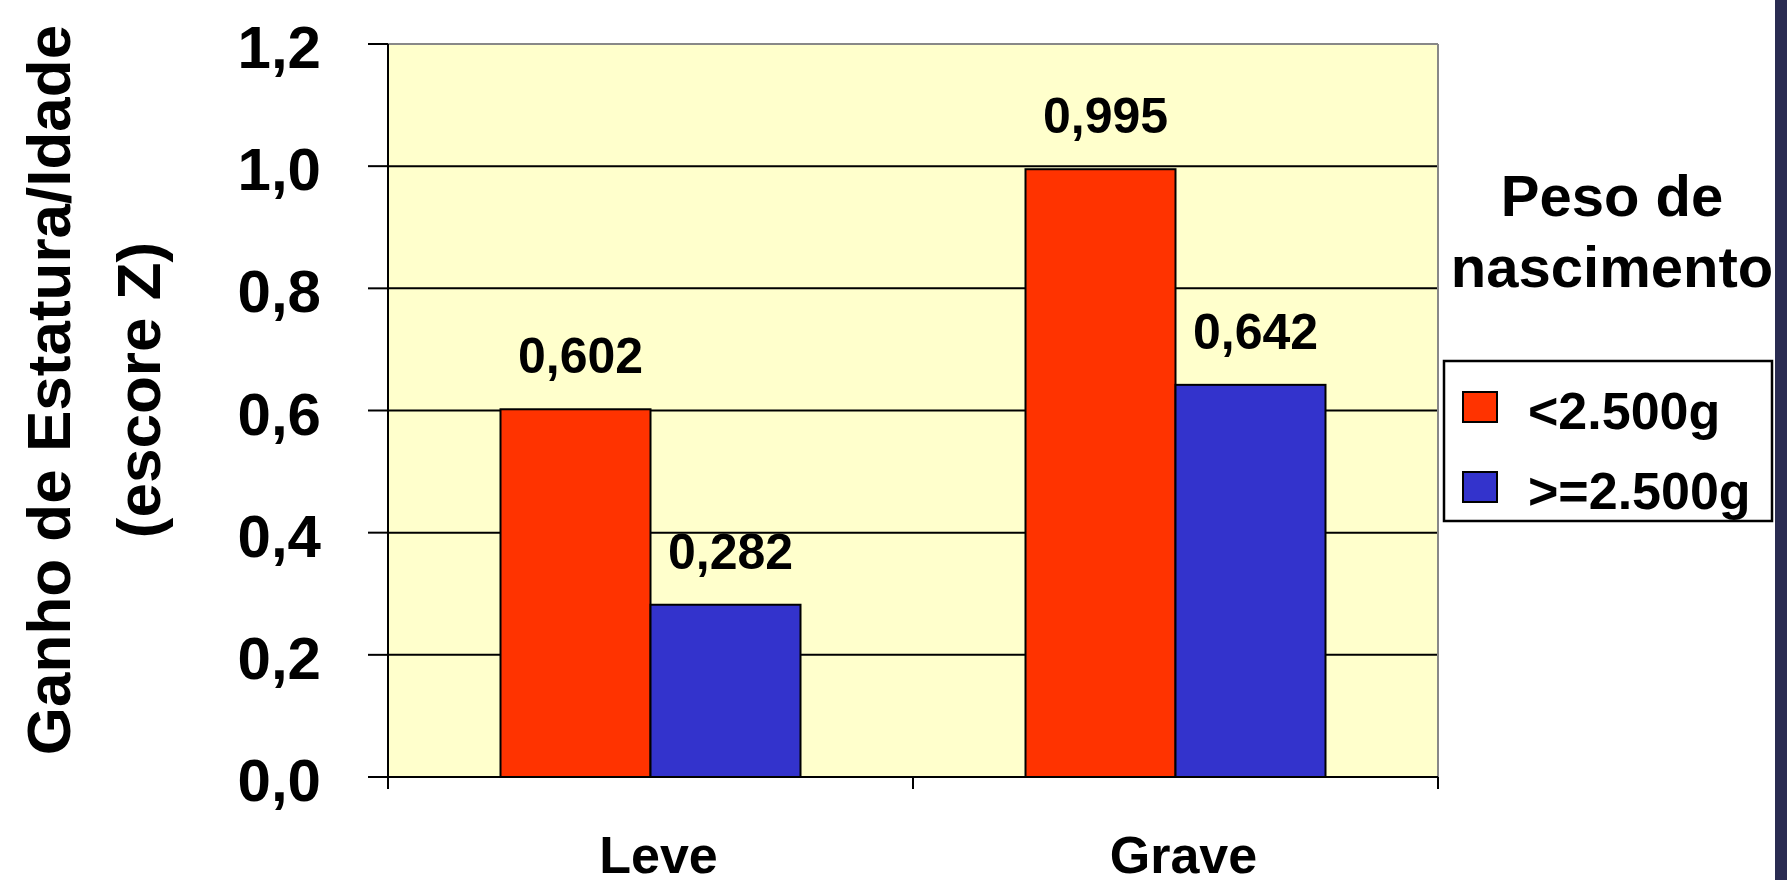 The image size is (1787, 880). Describe the element at coordinates (279, 292) in the screenshot. I see `y-tick-label: 0,8` at that location.